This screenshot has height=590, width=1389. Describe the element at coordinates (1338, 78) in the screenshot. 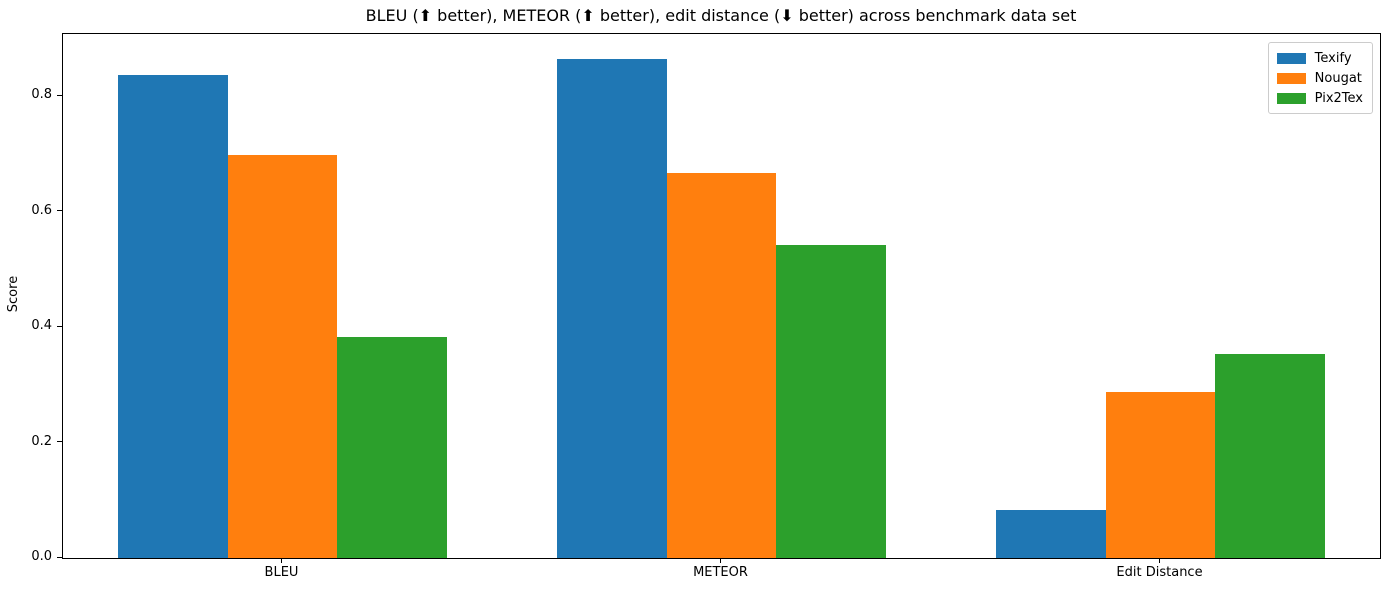

I see `legend-label-nougat: Nougat` at that location.